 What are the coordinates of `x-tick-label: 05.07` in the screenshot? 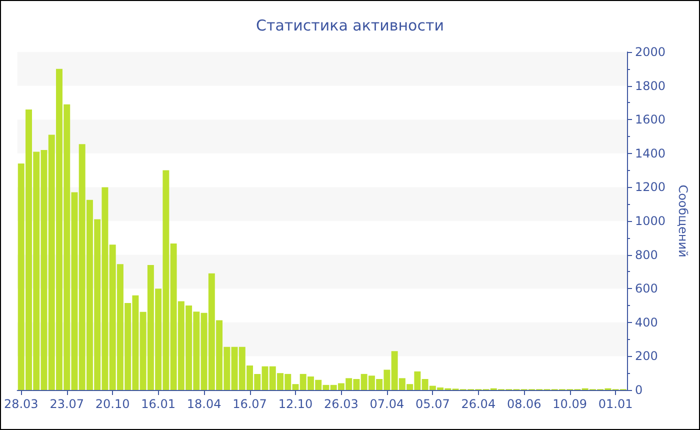 It's located at (432, 404).